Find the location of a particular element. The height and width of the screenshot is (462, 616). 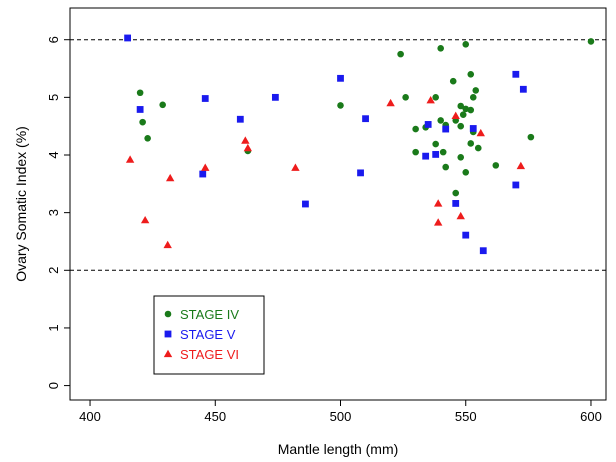

legend-label: STAGE V is located at coordinates (208, 334).